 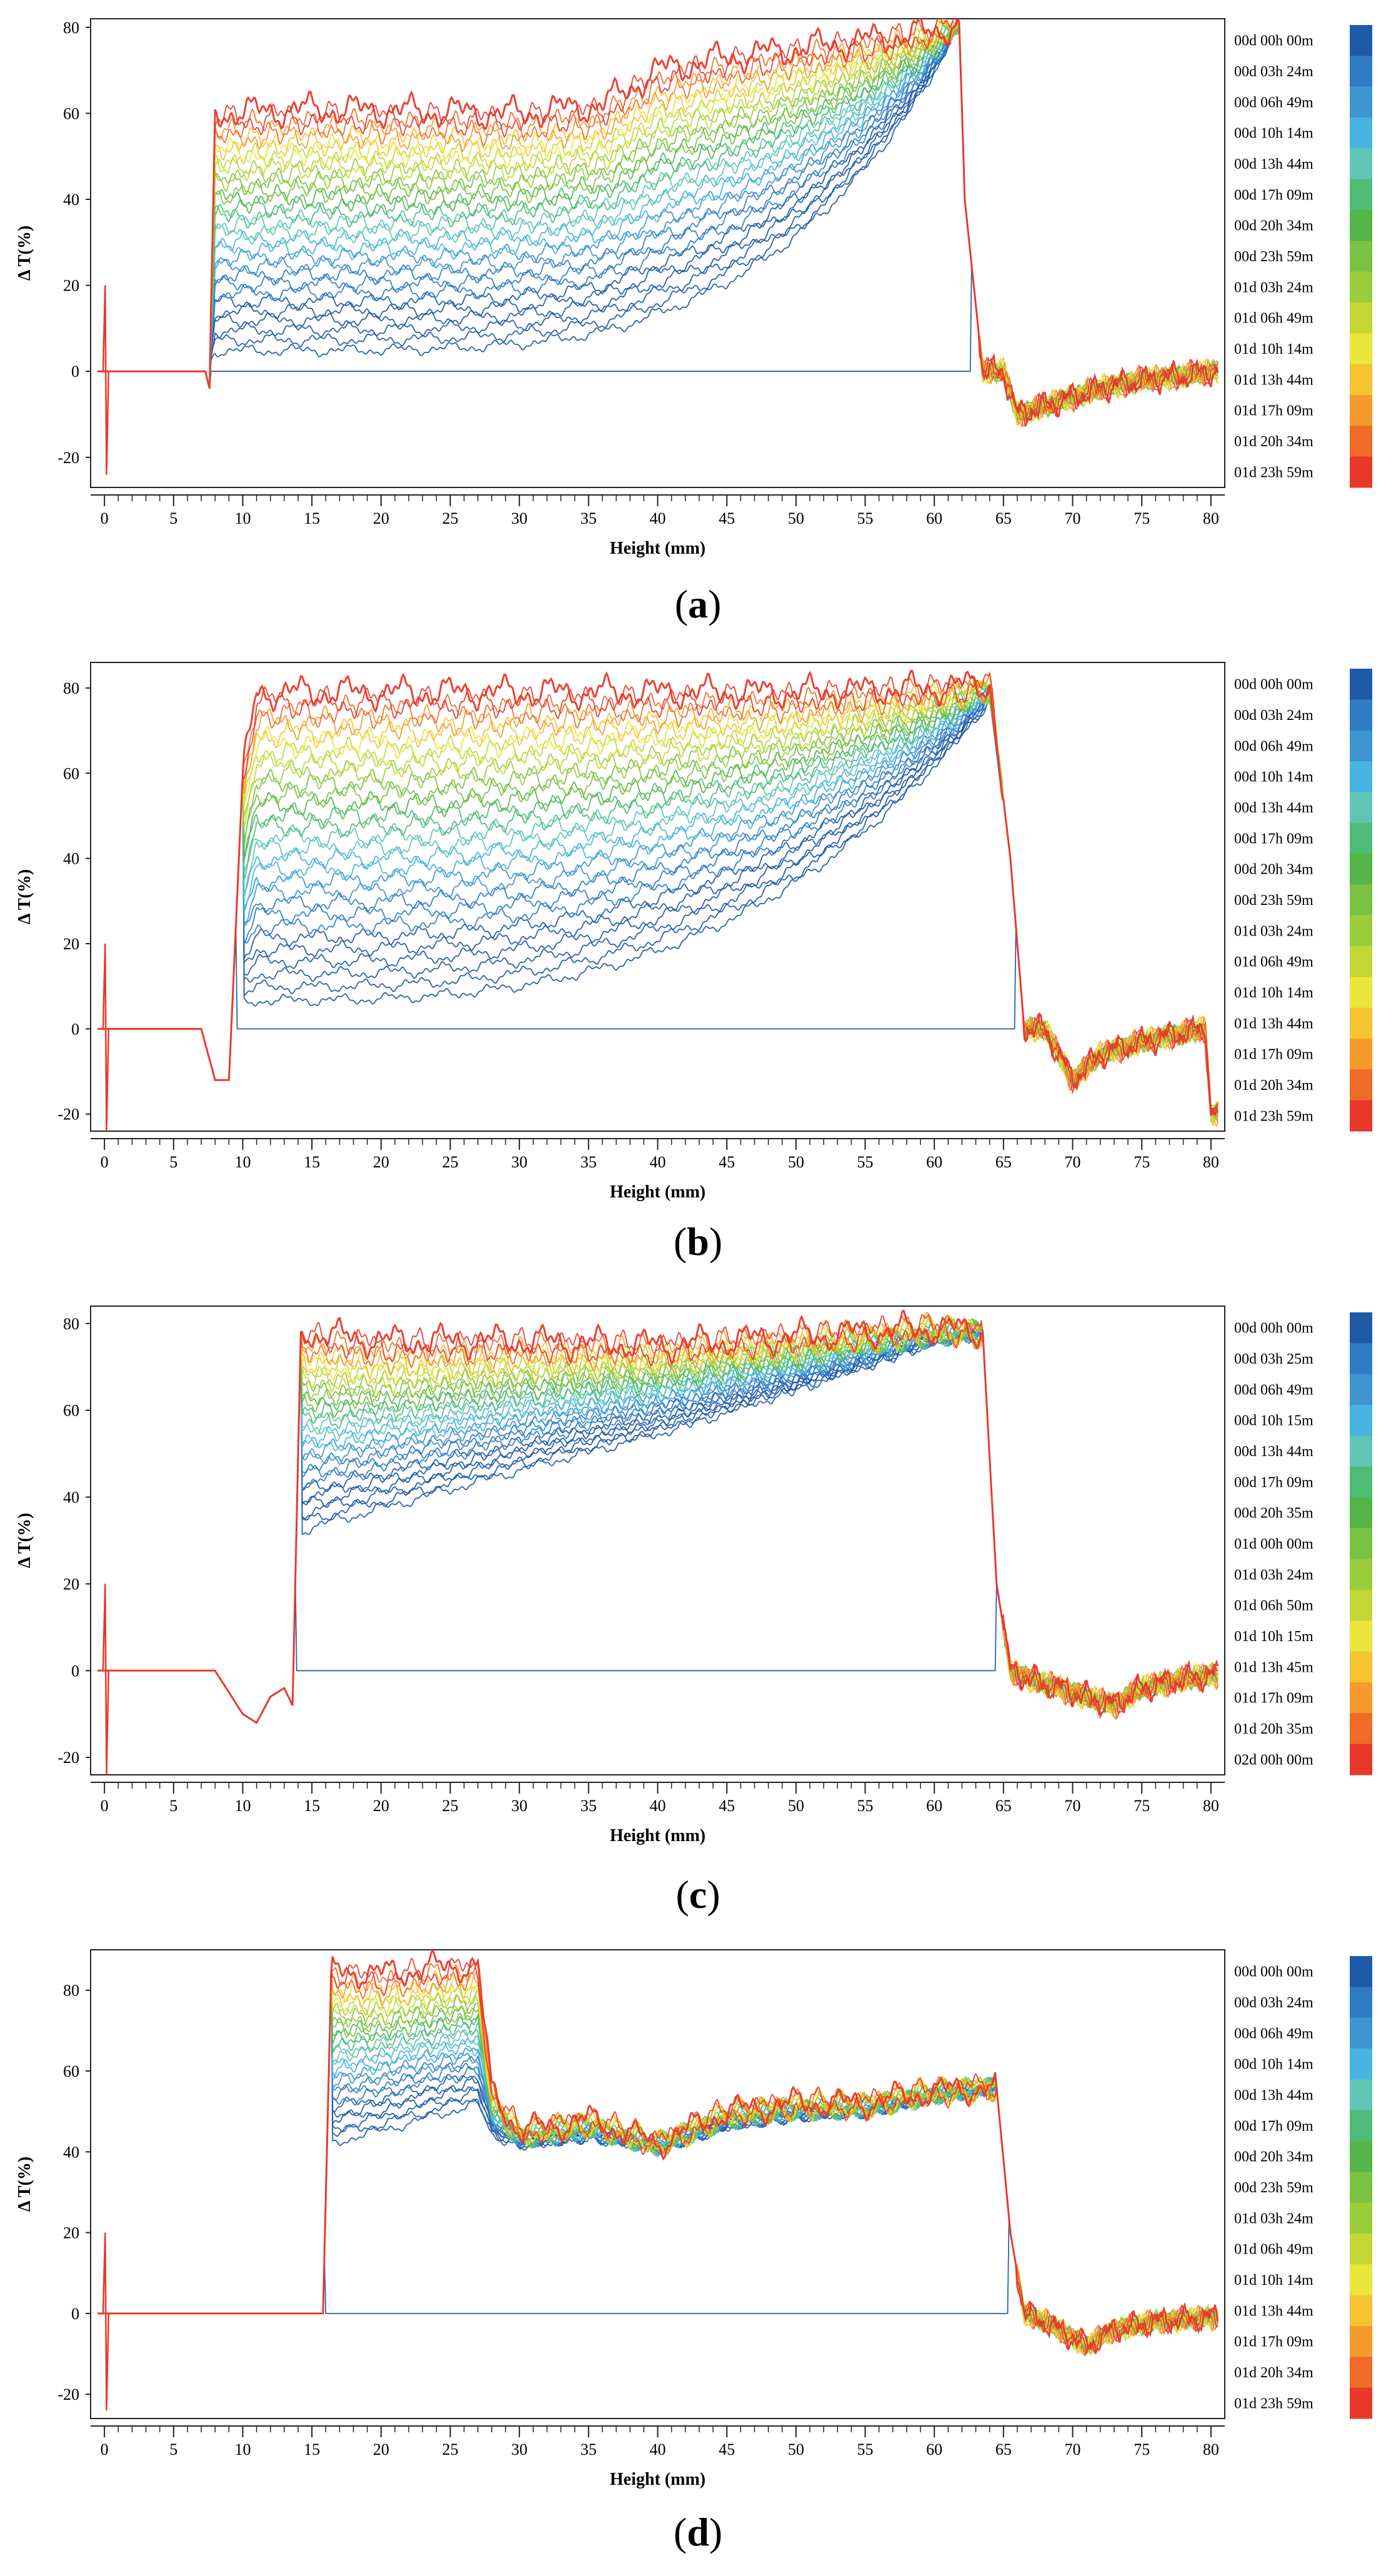 I want to click on x-tick-label: 0, so click(x=105, y=518).